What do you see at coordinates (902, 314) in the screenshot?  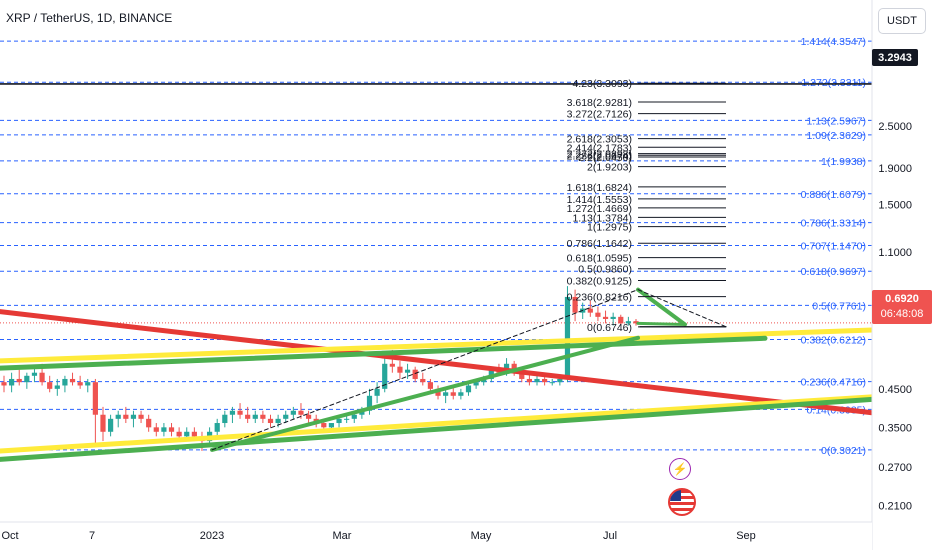 I see `countdown-value: 06:48:08` at bounding box center [902, 314].